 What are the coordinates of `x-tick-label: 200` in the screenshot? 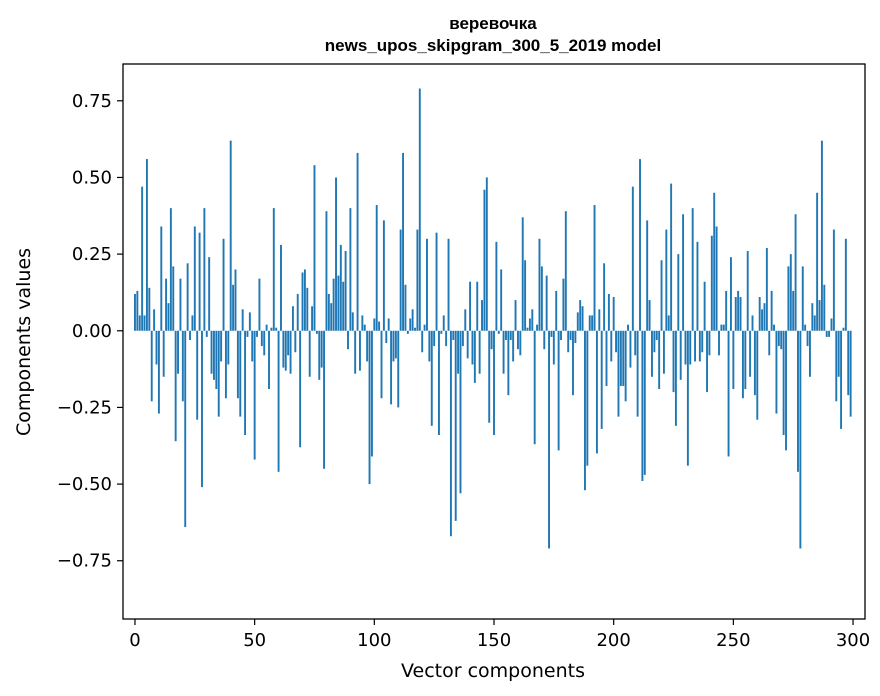 It's located at (613, 640).